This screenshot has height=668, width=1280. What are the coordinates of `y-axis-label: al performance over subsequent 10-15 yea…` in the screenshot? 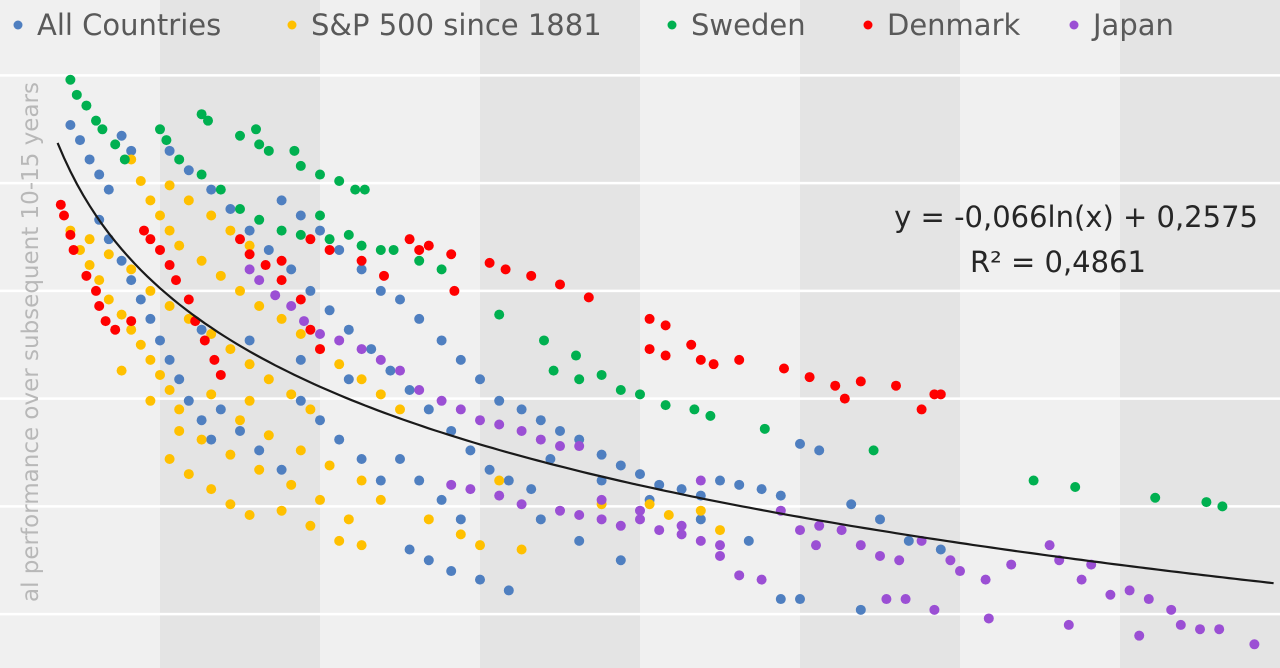 It's located at (31, 342).